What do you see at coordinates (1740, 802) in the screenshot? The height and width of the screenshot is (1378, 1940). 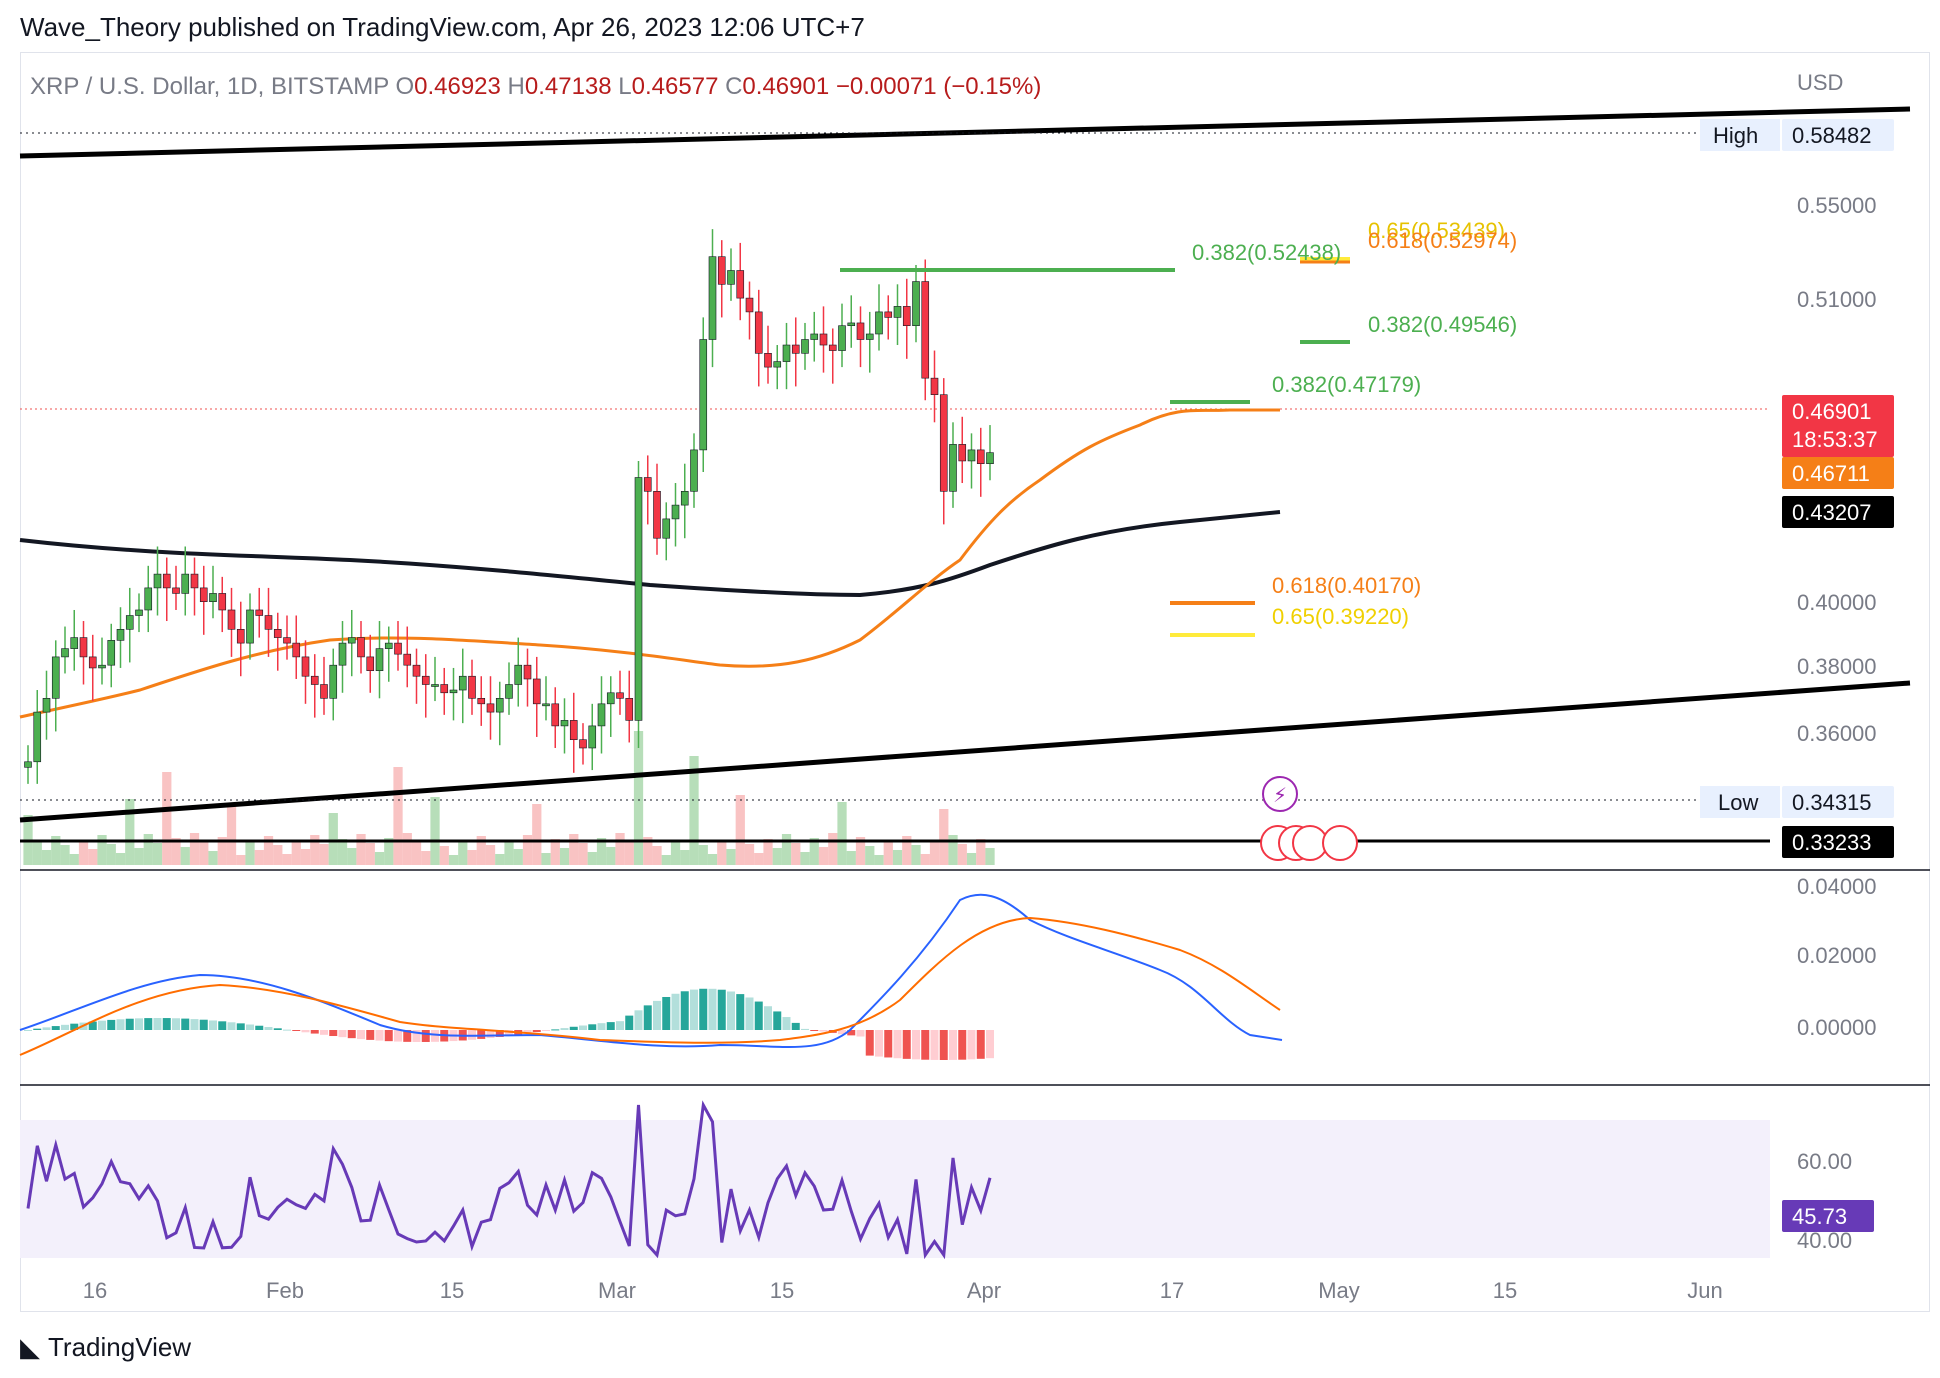 I see `low-label-bg` at bounding box center [1740, 802].